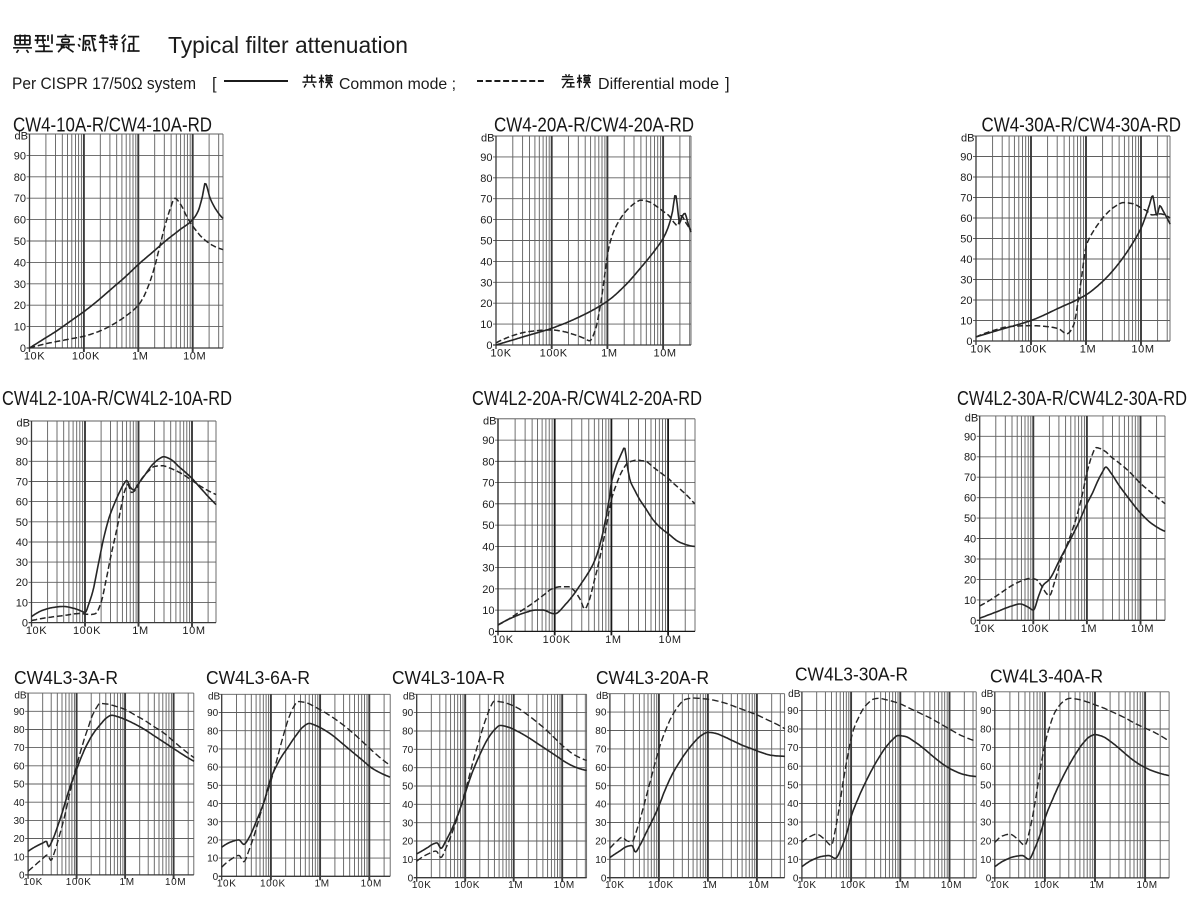 The image size is (1200, 918). I want to click on svg-text: CW4L3-30A-R, so click(851, 675).